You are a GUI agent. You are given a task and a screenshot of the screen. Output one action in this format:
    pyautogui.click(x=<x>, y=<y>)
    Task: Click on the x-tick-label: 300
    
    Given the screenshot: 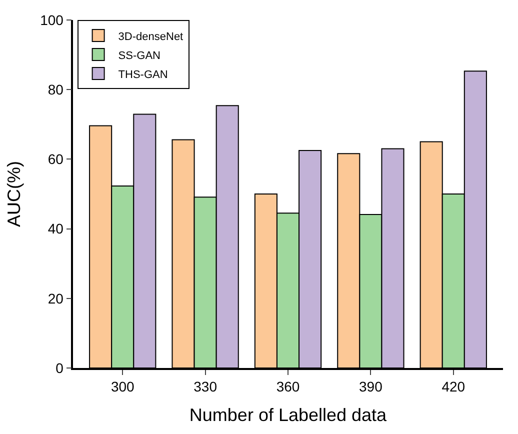 What is the action you would take?
    pyautogui.click(x=122, y=386)
    